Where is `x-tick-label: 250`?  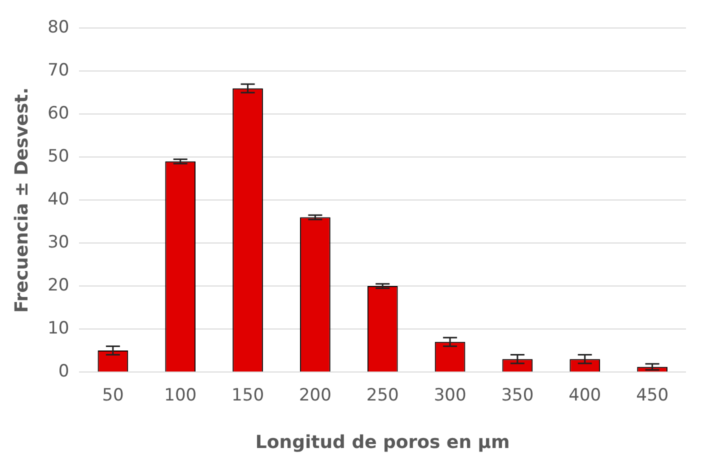
x-tick-label: 250 is located at coordinates (382, 396).